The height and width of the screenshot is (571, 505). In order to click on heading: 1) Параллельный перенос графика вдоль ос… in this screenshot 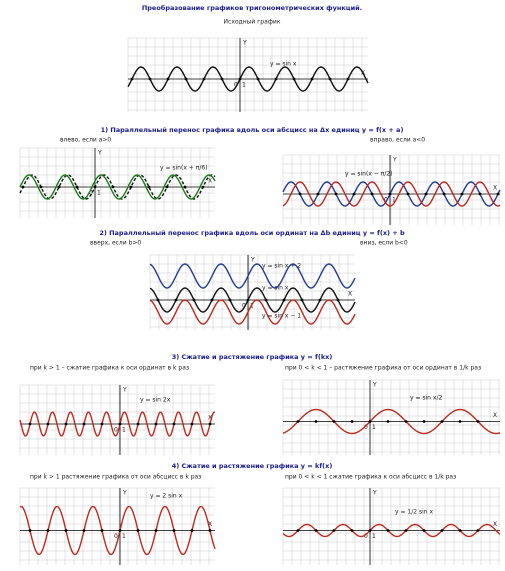, I will do `click(252, 130)`.